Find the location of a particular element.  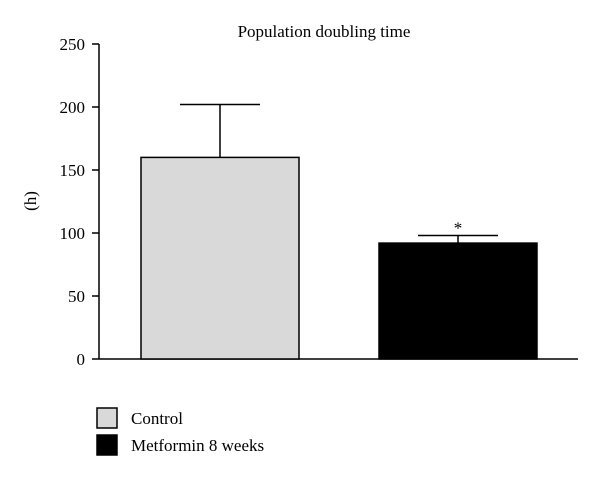

chart-title: Population doubling time is located at coordinates (324, 31).